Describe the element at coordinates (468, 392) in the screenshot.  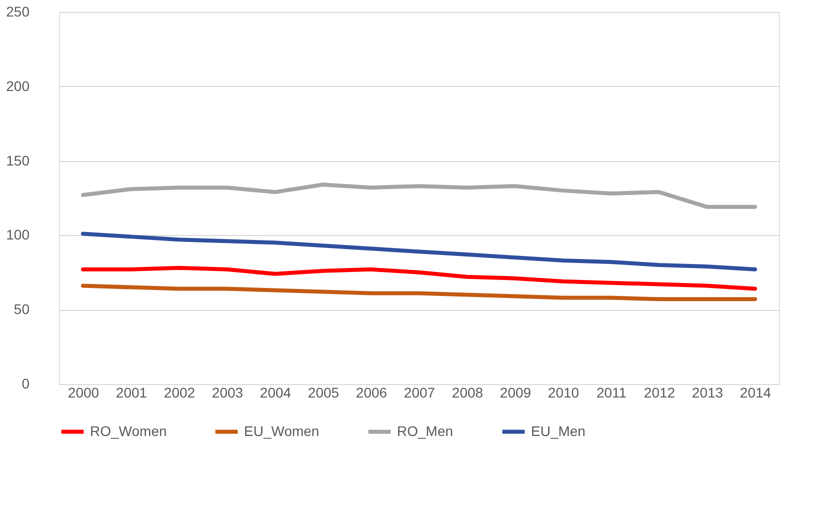
I see `x-tick-label: 2008` at that location.